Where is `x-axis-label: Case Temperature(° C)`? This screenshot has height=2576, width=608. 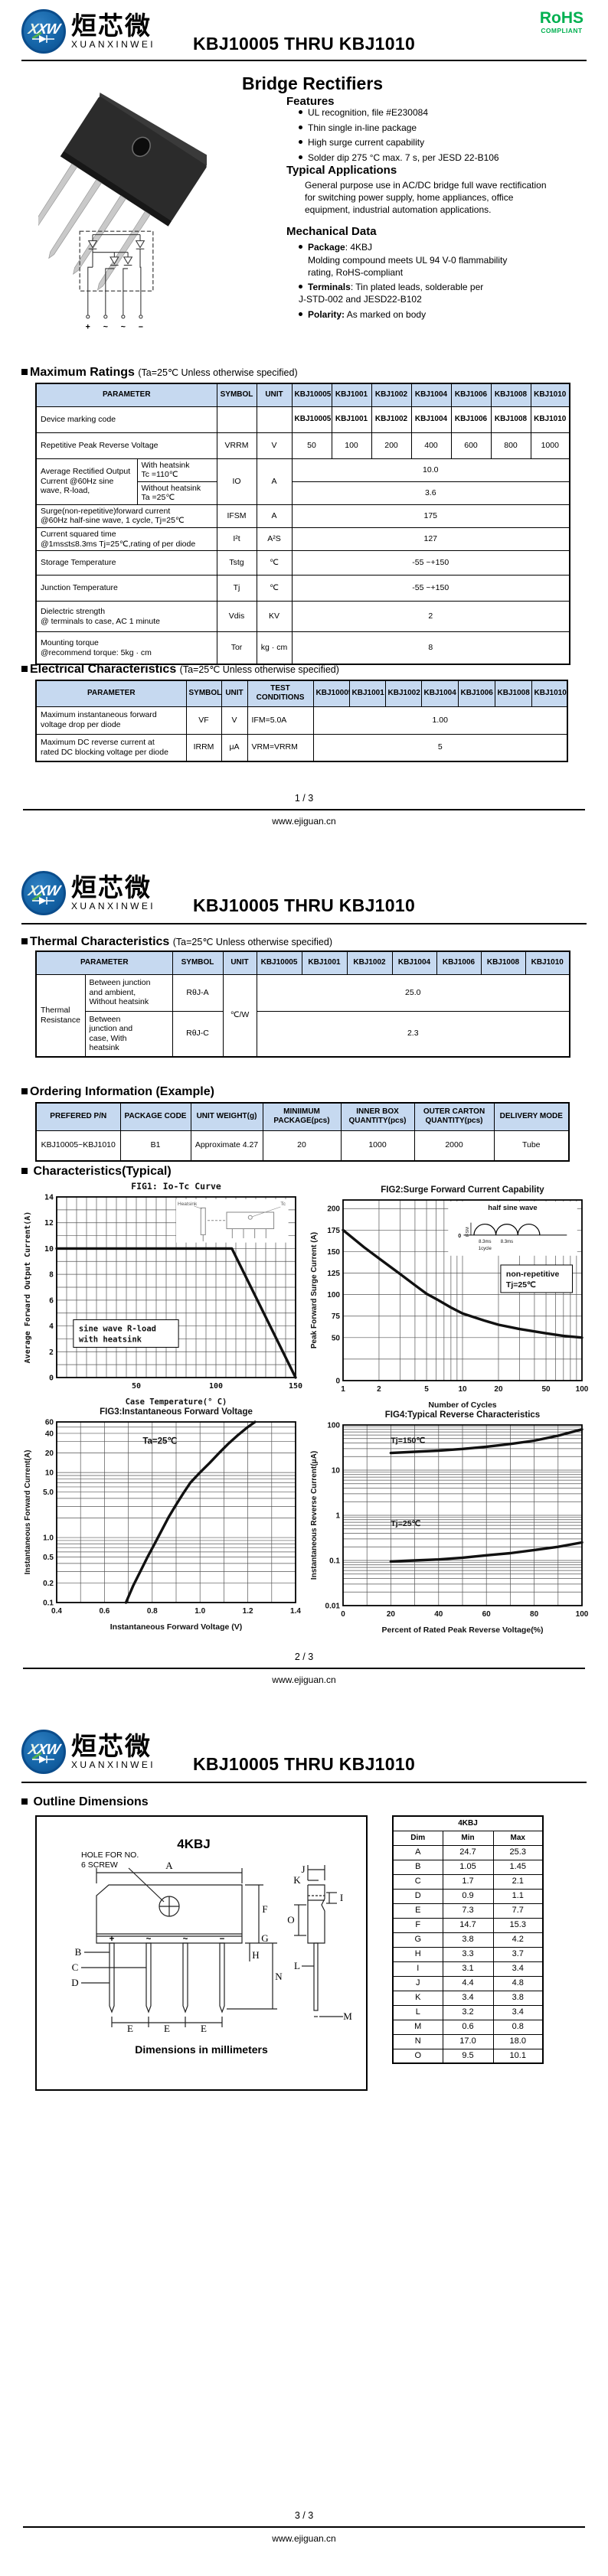 x-axis-label: Case Temperature(° C) is located at coordinates (176, 1402).